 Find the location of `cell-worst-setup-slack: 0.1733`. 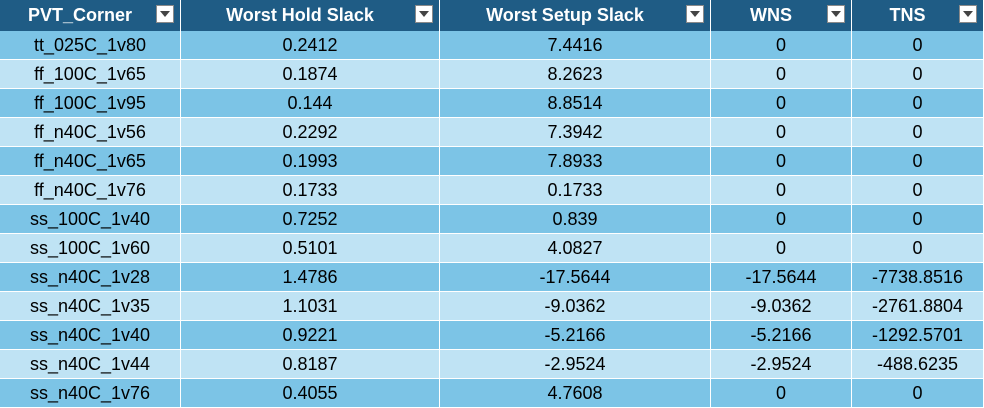

cell-worst-setup-slack: 0.1733 is located at coordinates (575, 190).